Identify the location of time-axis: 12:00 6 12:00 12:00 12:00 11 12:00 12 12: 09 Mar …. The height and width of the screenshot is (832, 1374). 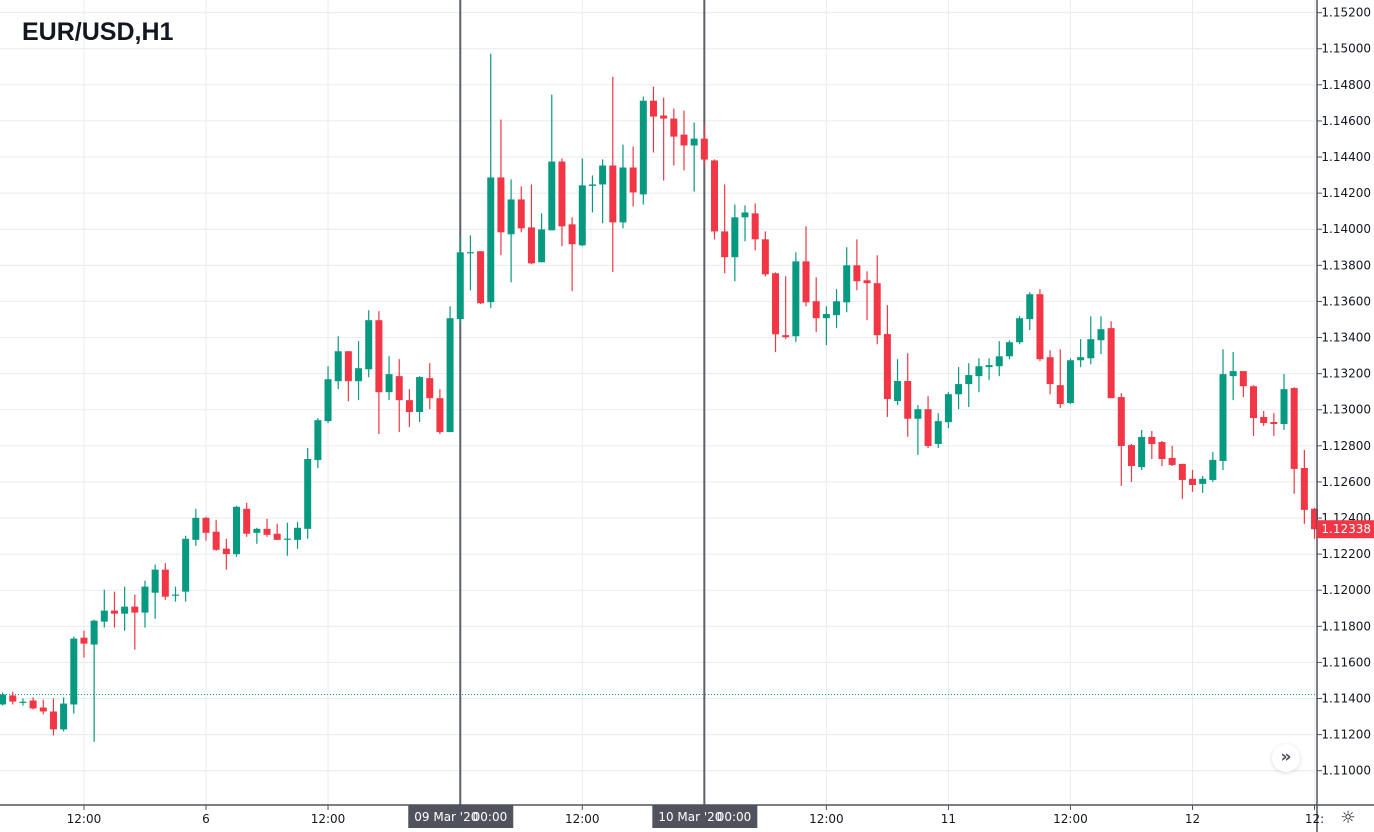
(687, 816).